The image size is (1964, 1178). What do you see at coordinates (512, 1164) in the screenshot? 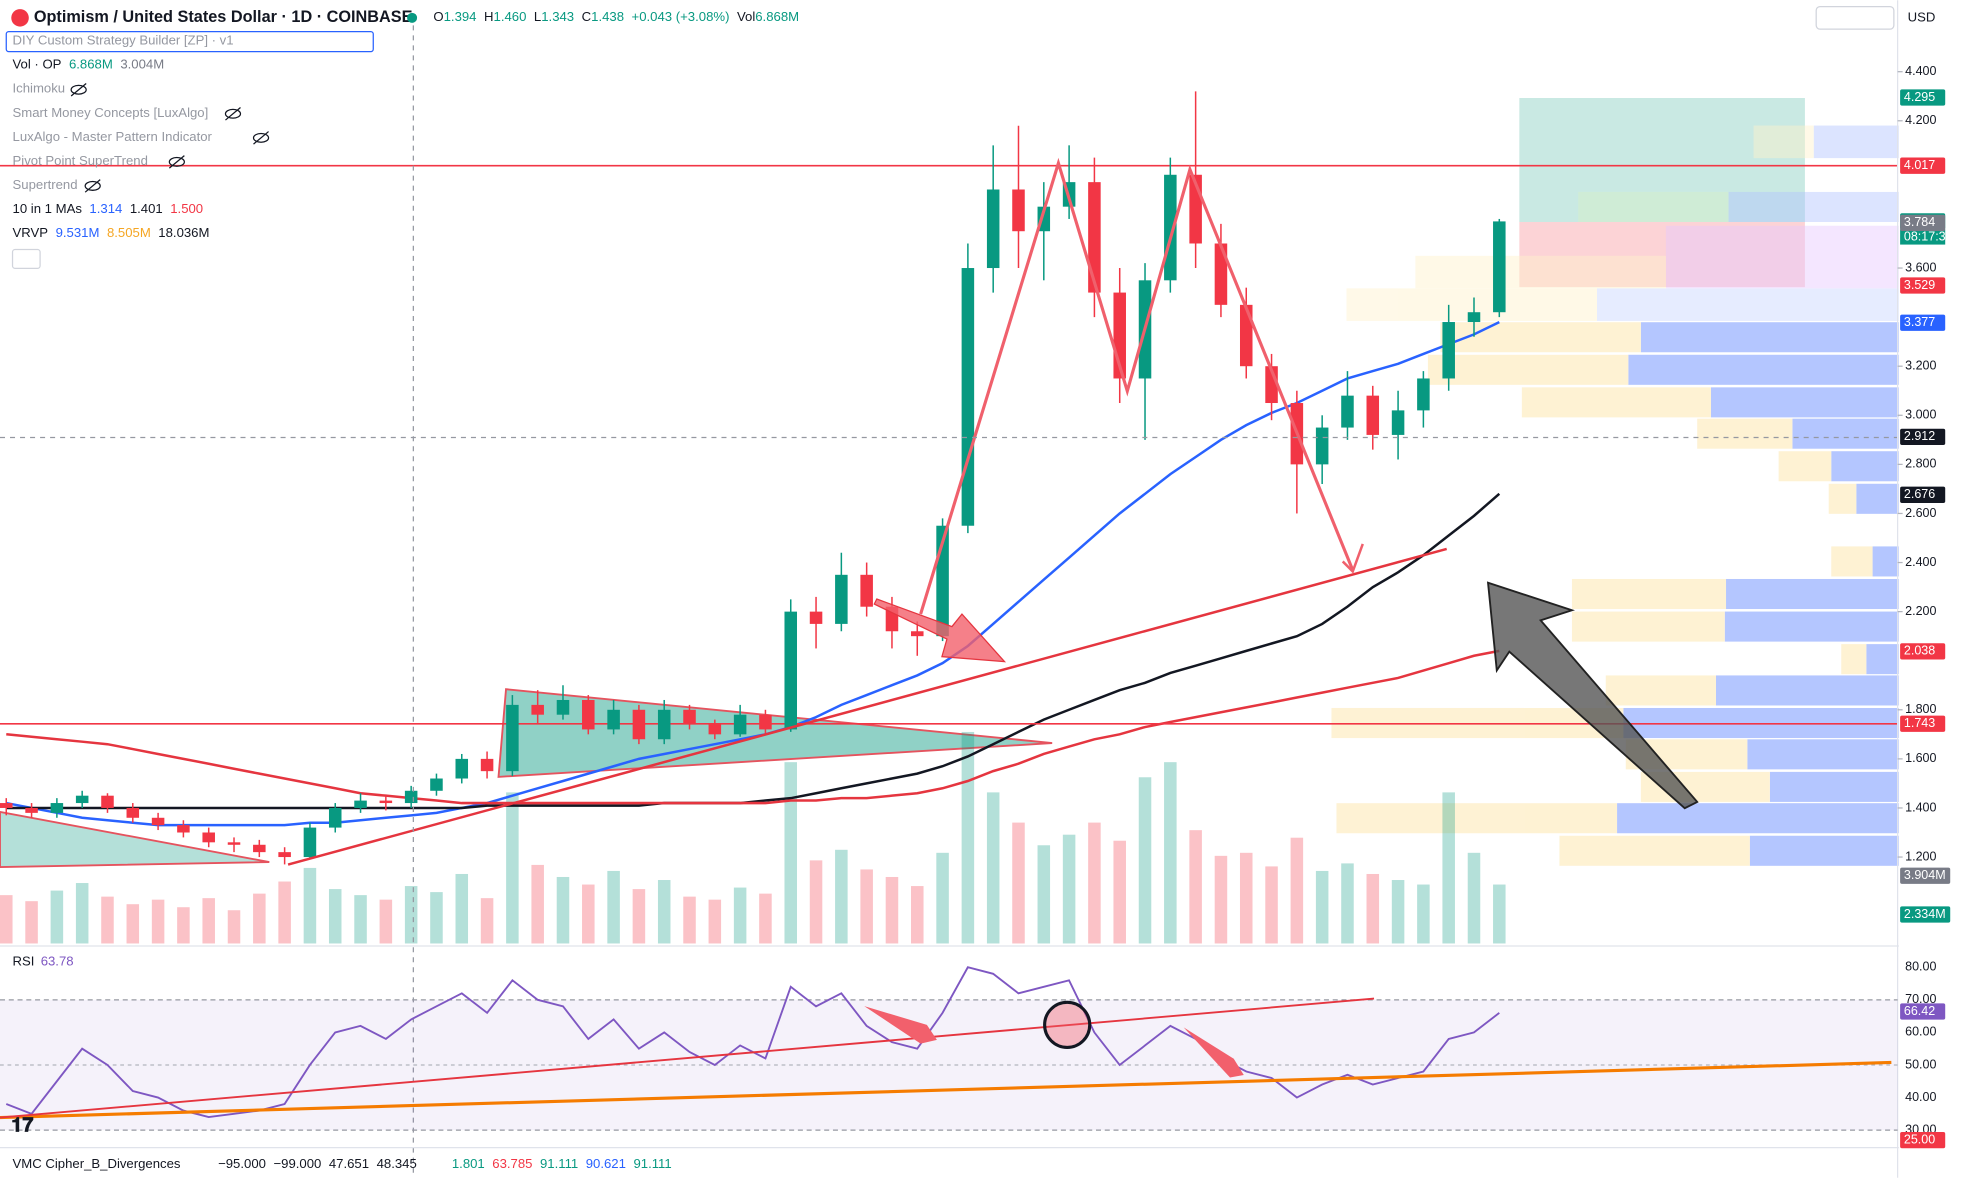
I see `footer-value: 63.785` at bounding box center [512, 1164].